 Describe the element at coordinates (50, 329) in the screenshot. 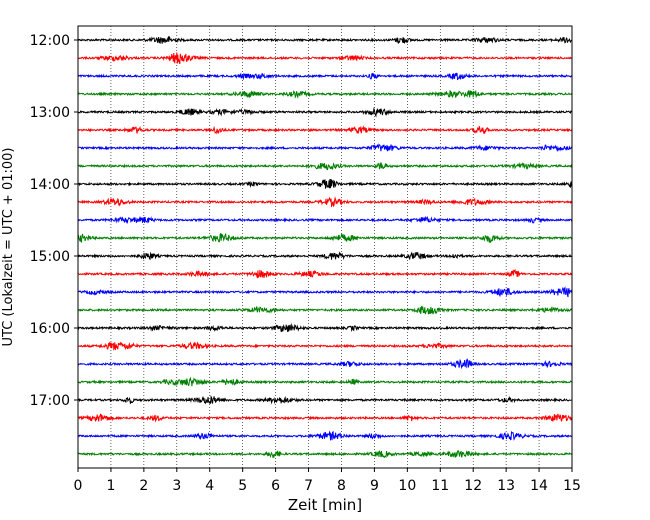

I see `y-tick-label-1600: 16:00` at that location.